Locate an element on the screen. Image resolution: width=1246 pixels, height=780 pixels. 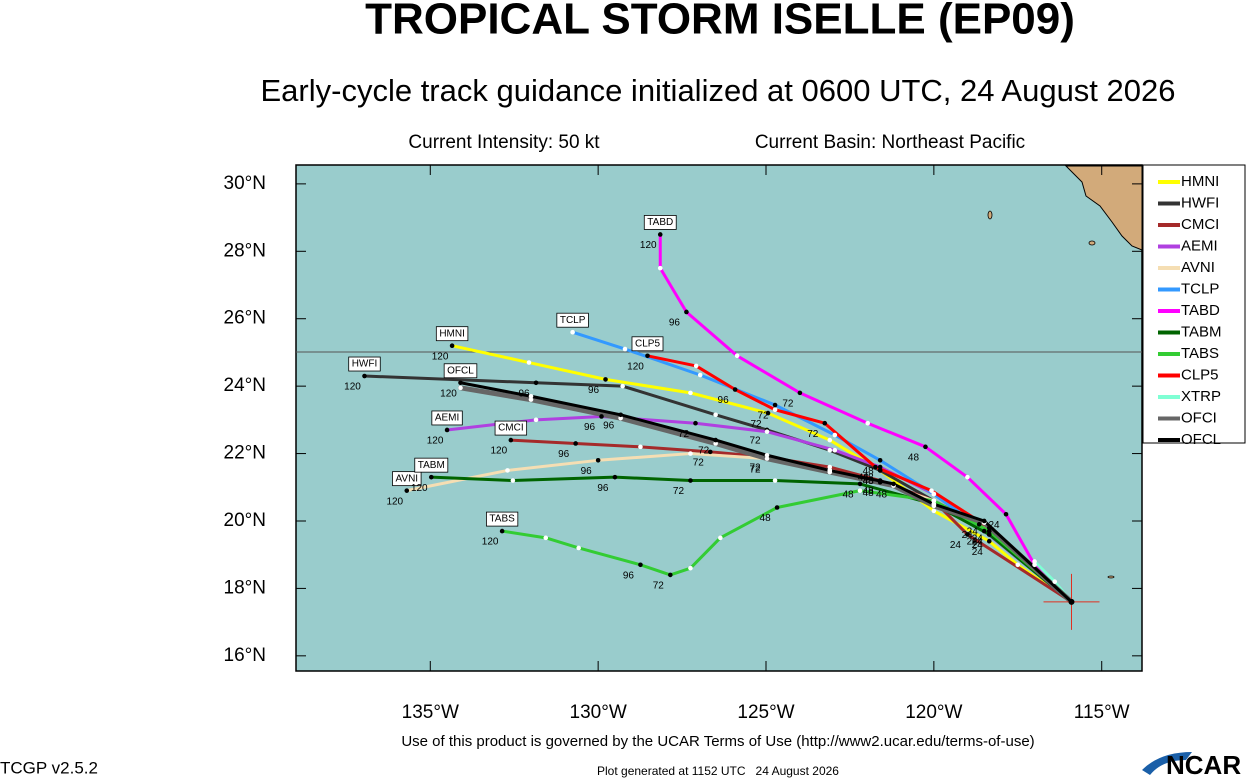
model-label: TABD is located at coordinates (660, 222).